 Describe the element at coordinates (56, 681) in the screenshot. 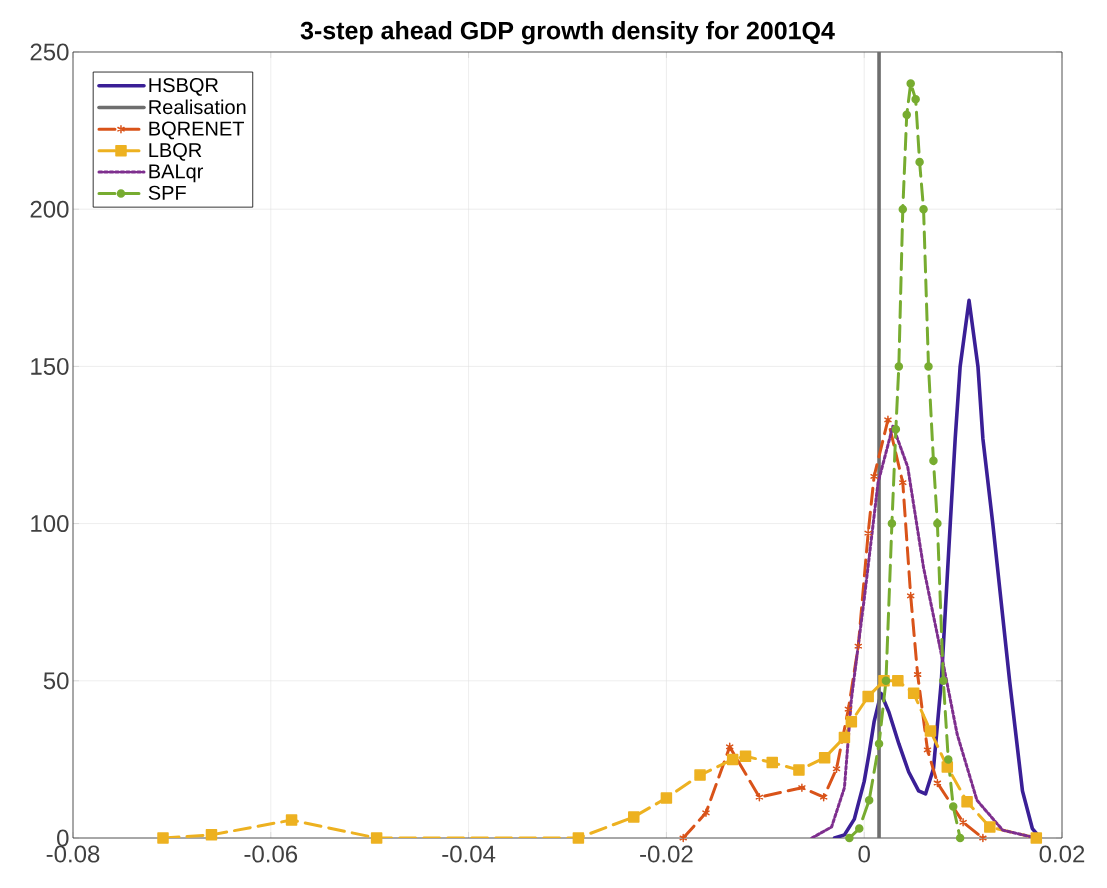

I see `y-tick-label: 50` at that location.